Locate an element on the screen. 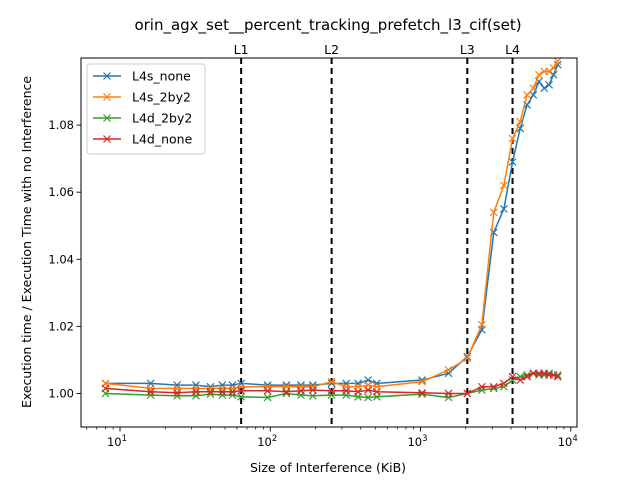 The height and width of the screenshot is (480, 640). vline-label-l4: L4 is located at coordinates (512, 49).